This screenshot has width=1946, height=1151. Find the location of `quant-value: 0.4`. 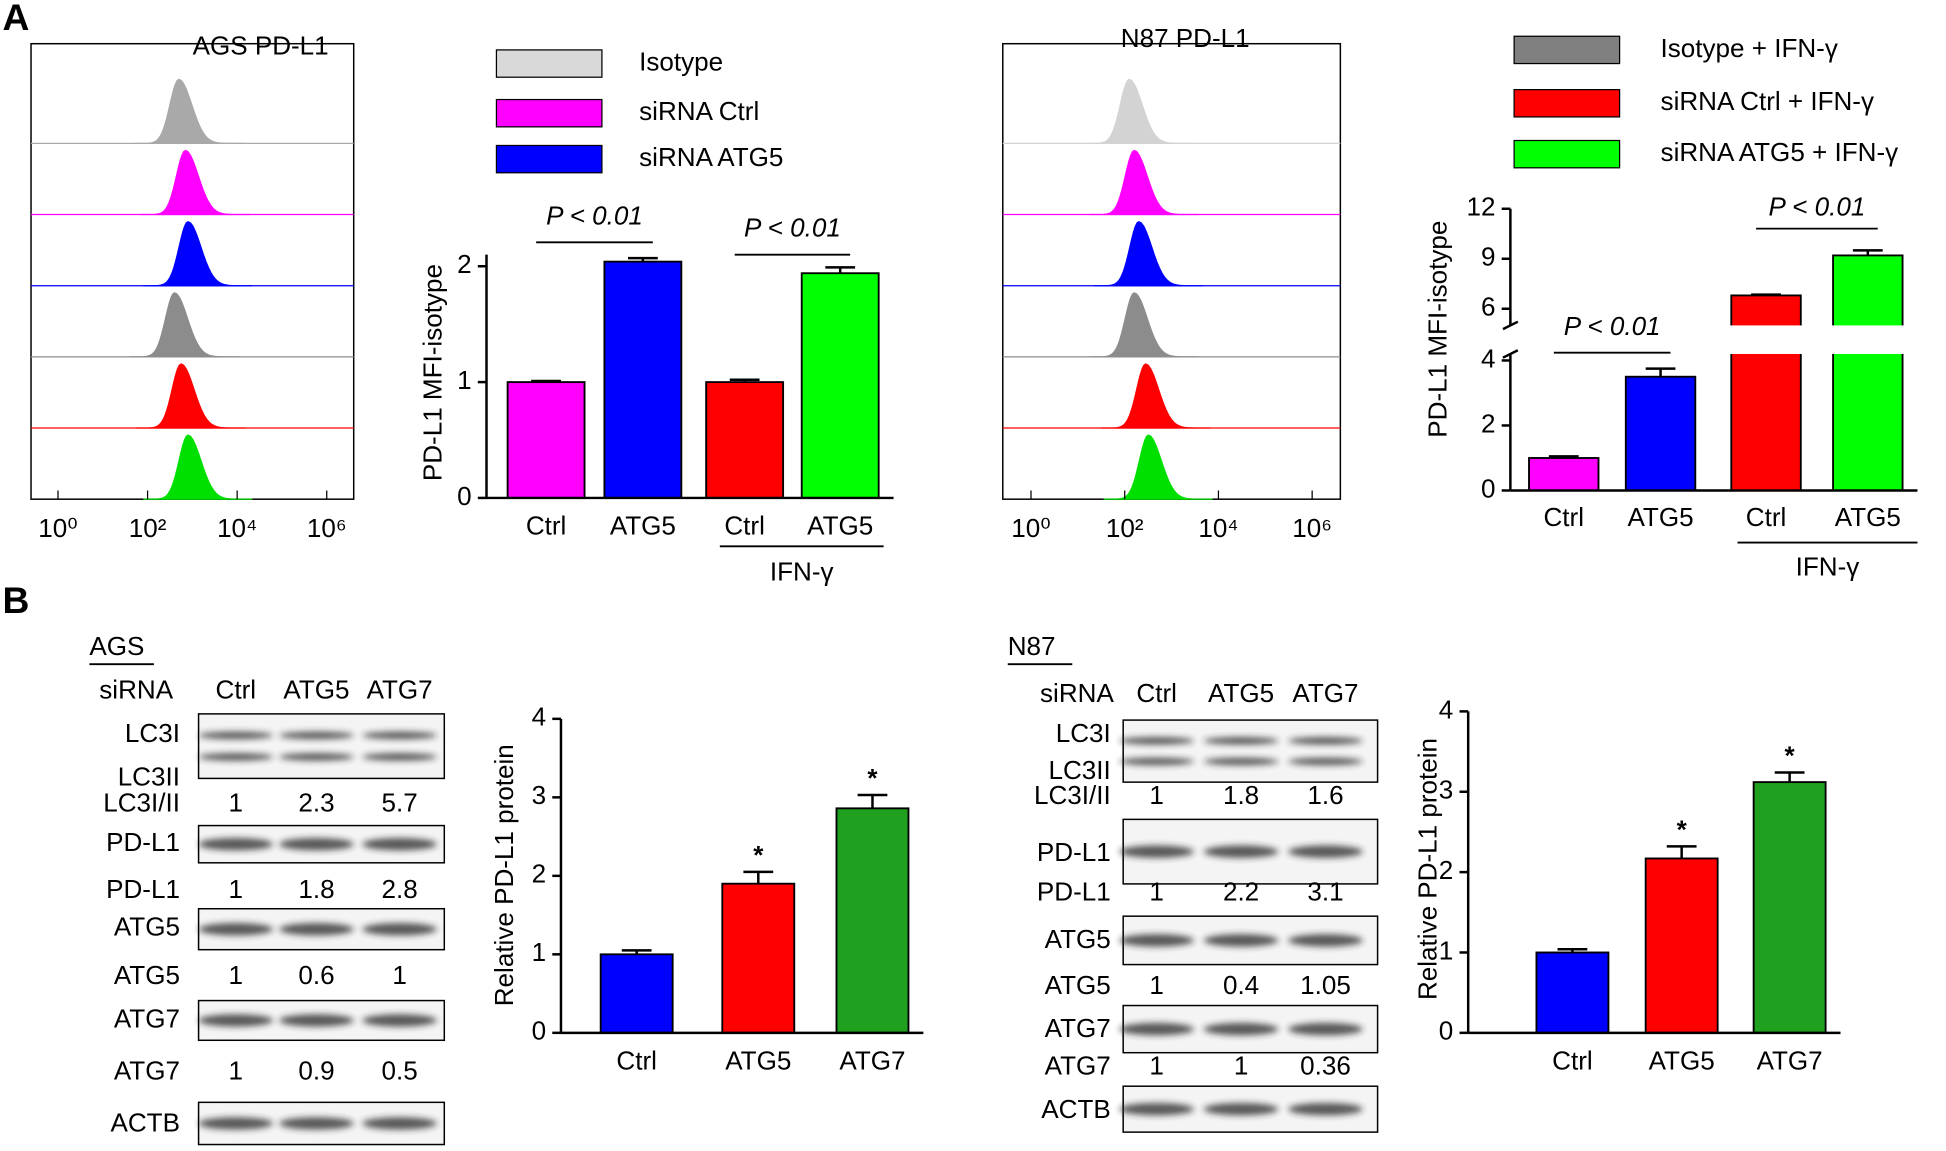

quant-value: 0.4 is located at coordinates (1241, 985).